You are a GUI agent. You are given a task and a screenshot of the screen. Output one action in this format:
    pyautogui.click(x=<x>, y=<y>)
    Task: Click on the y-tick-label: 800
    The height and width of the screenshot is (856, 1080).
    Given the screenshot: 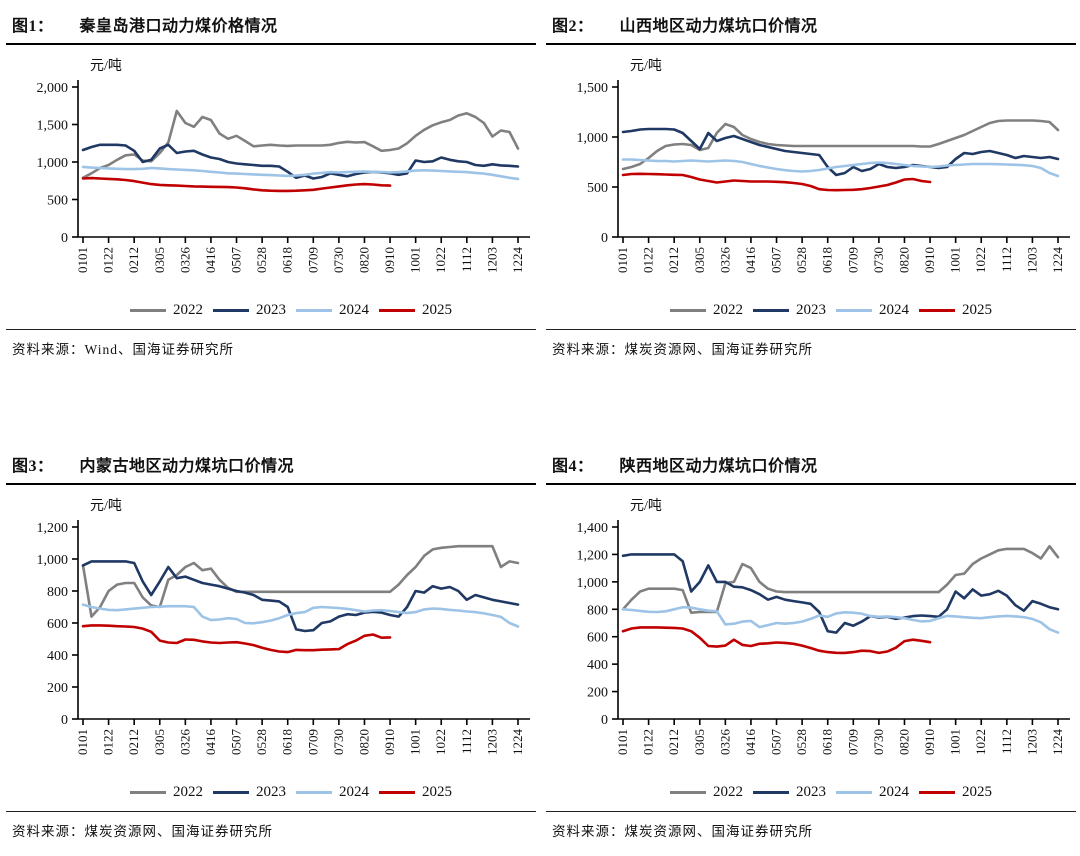 What is the action you would take?
    pyautogui.click(x=597, y=610)
    